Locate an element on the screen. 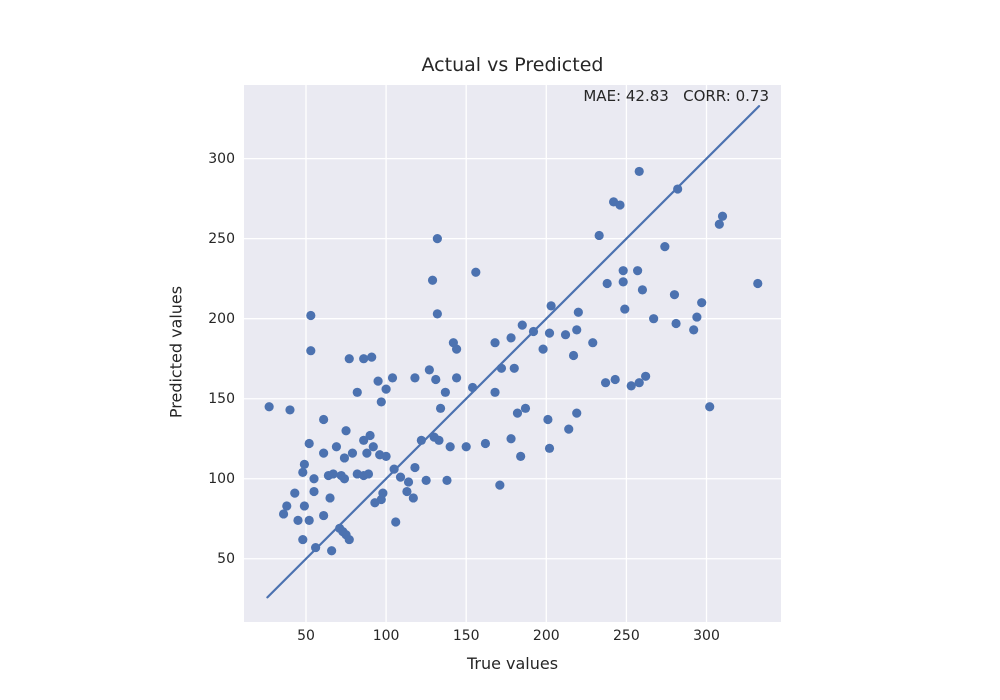 This screenshot has height=700, width=1000. x-axis-label: True values is located at coordinates (512, 663).